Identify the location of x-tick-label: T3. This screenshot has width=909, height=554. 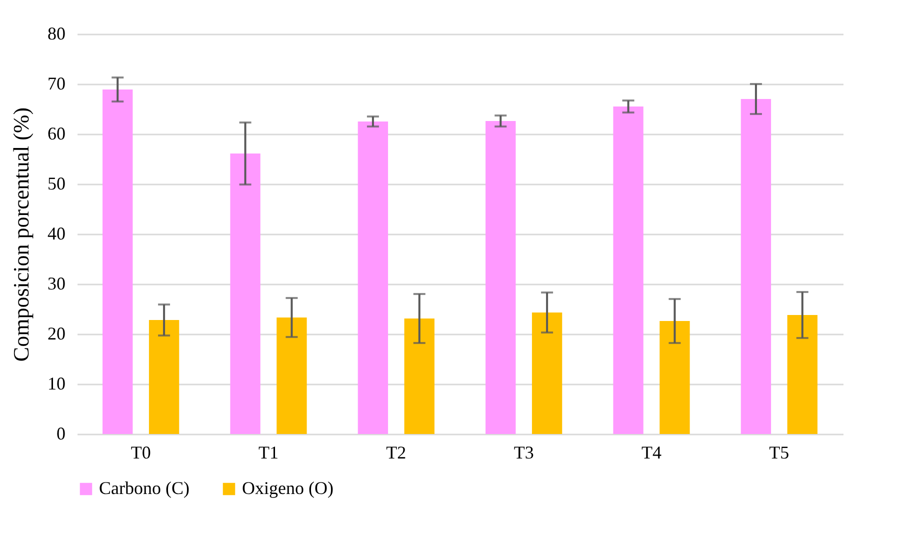
(524, 452).